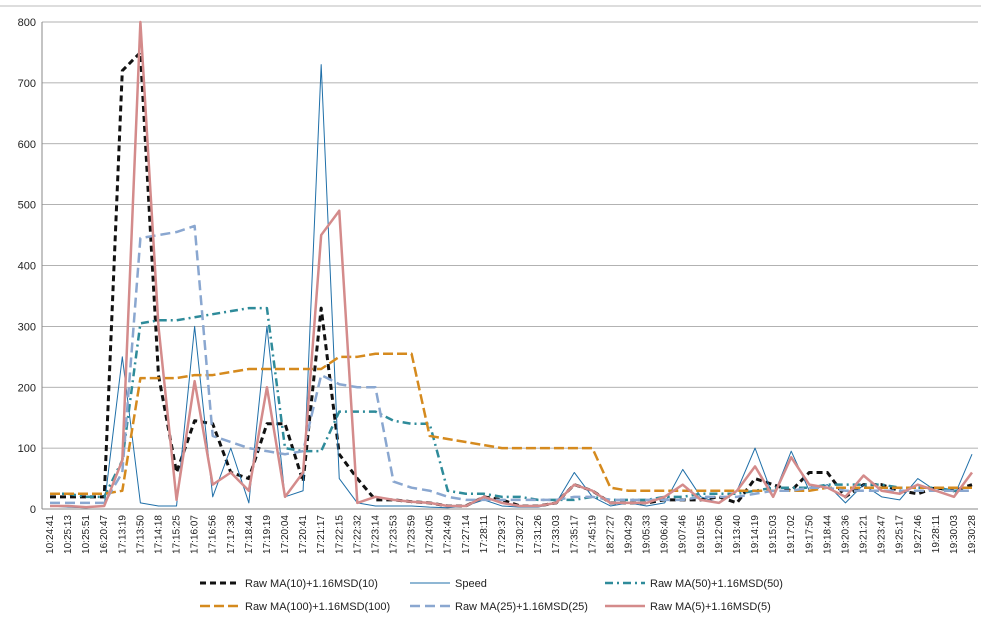 The image size is (981, 625). What do you see at coordinates (231, 534) in the screenshot?
I see `x-tick-label: 17:17:38` at bounding box center [231, 534].